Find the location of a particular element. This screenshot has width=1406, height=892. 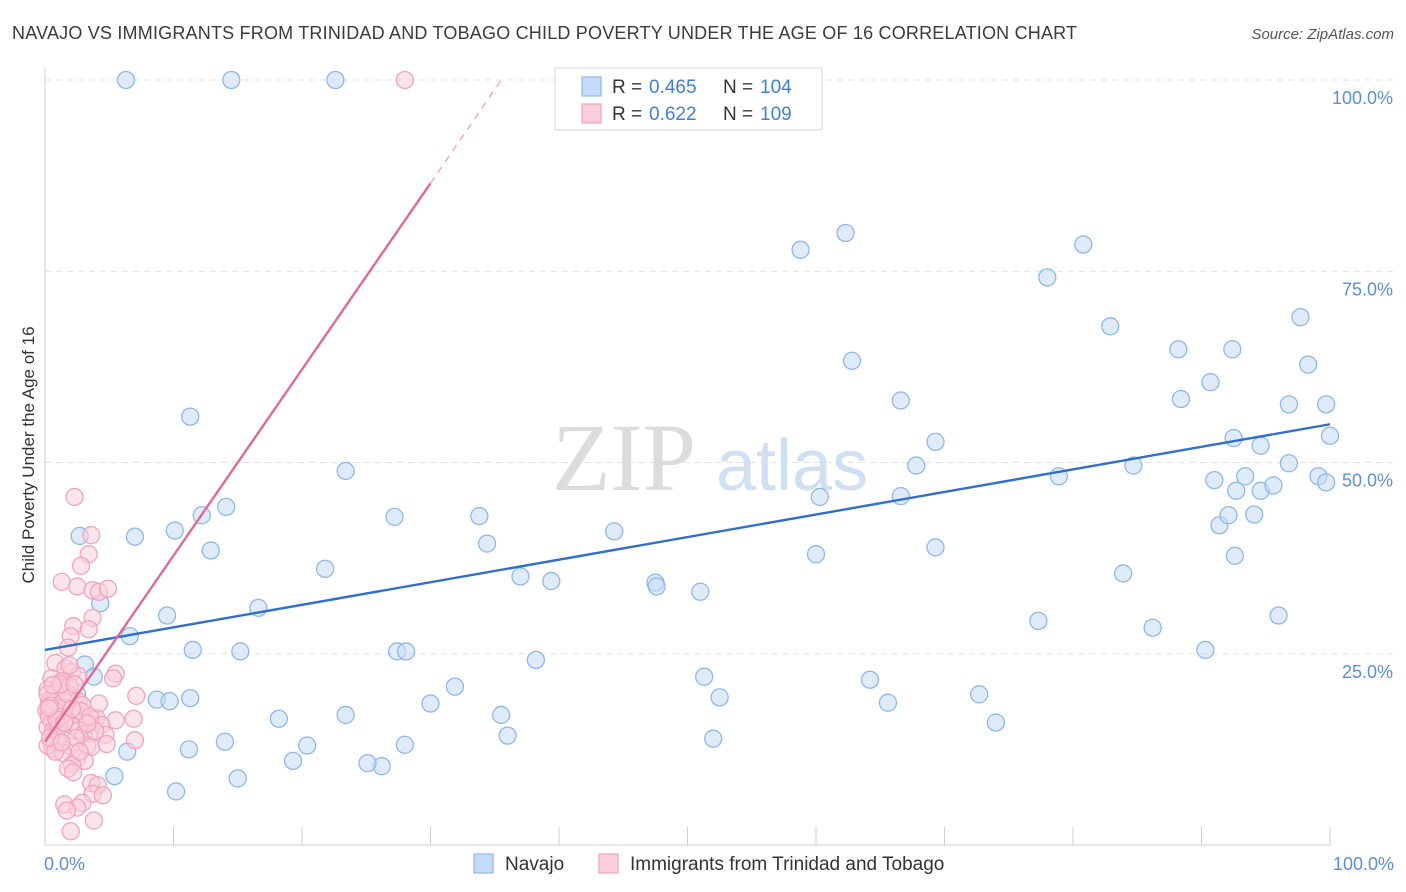

stats-legend: R = 0.465 N = 104 R = 0.622 N = 109 is located at coordinates (688, 99).